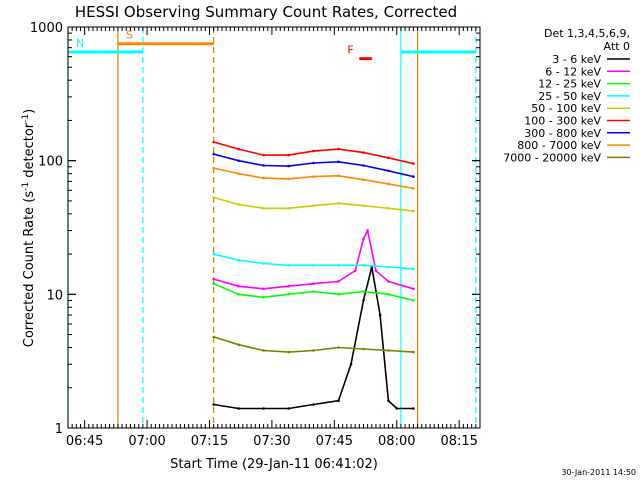 The image size is (640, 480). Describe the element at coordinates (559, 145) in the screenshot. I see `legend-label-7: 800 - 7000 keV` at that location.